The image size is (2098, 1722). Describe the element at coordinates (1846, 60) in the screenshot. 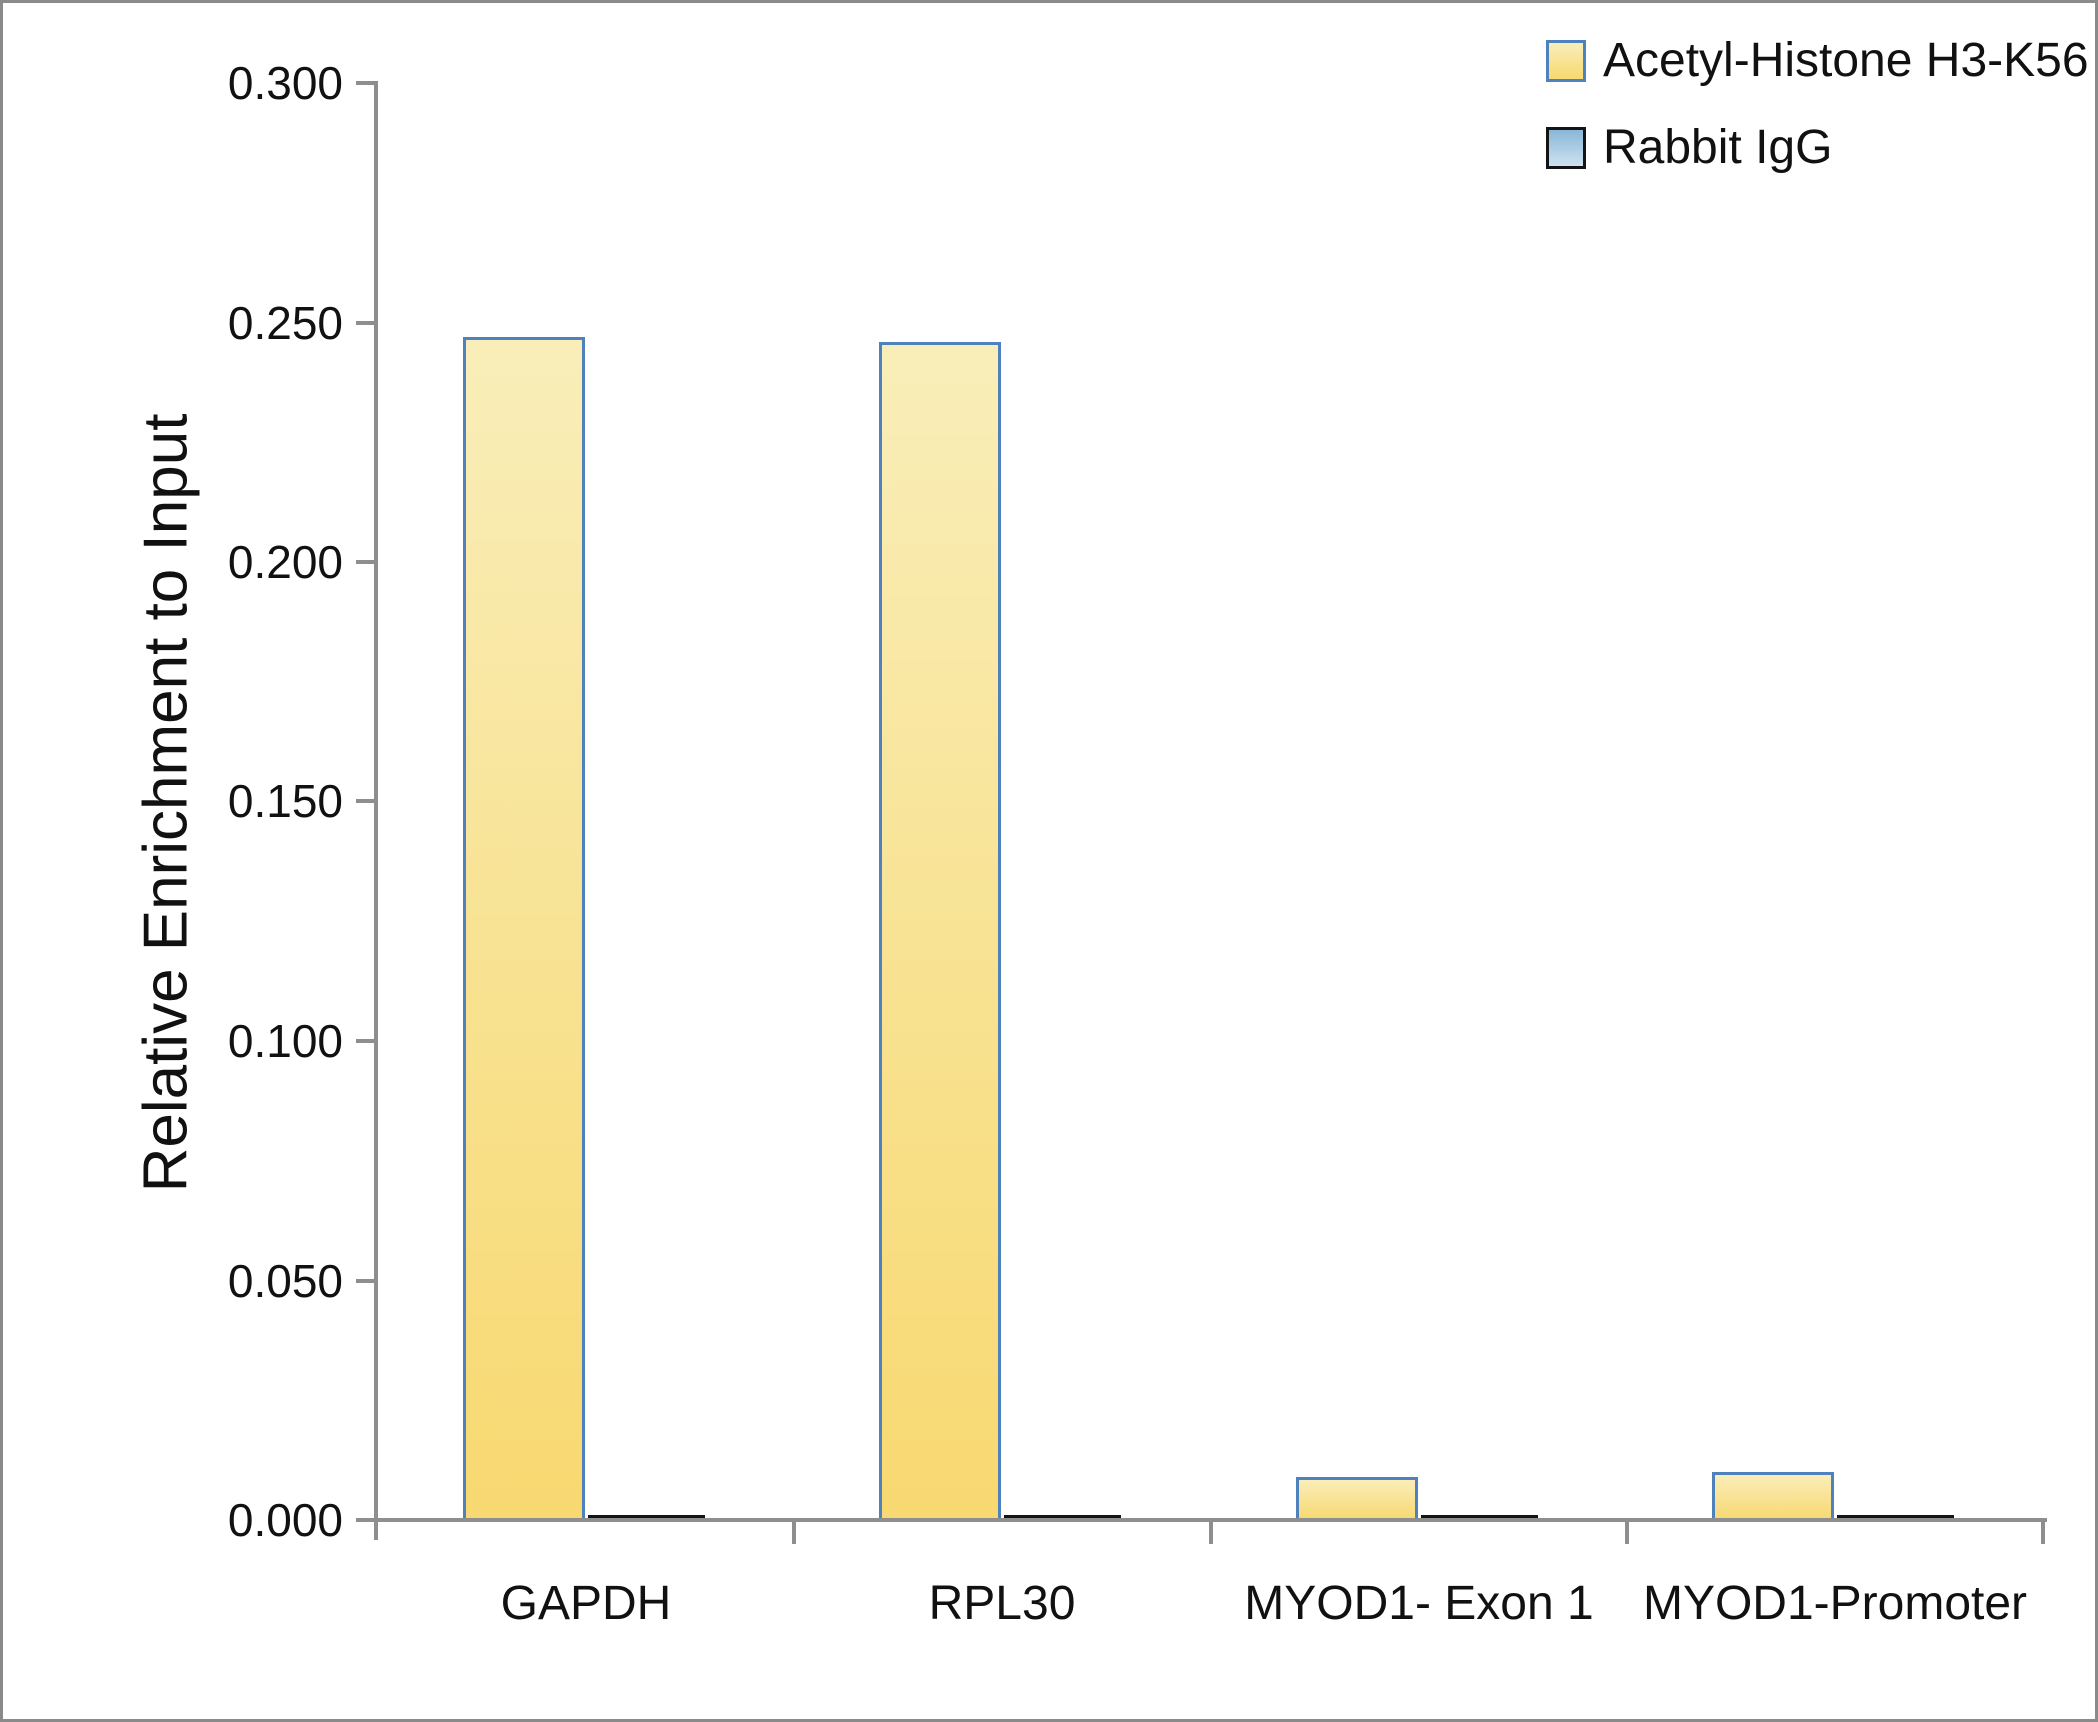

I see `legend-label: Acetyl-Histone H3-K56` at that location.